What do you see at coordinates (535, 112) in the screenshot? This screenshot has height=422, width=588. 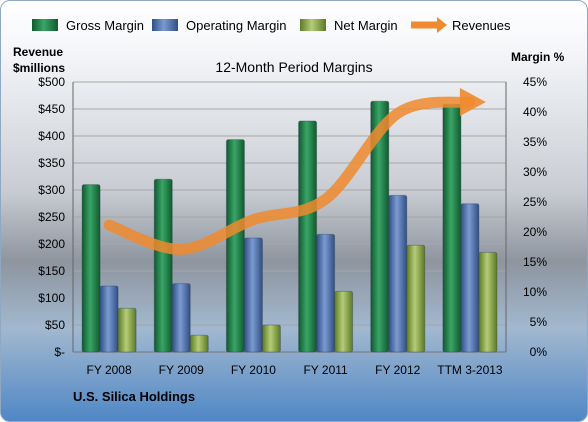 I see `right-tick-label: 40%` at bounding box center [535, 112].